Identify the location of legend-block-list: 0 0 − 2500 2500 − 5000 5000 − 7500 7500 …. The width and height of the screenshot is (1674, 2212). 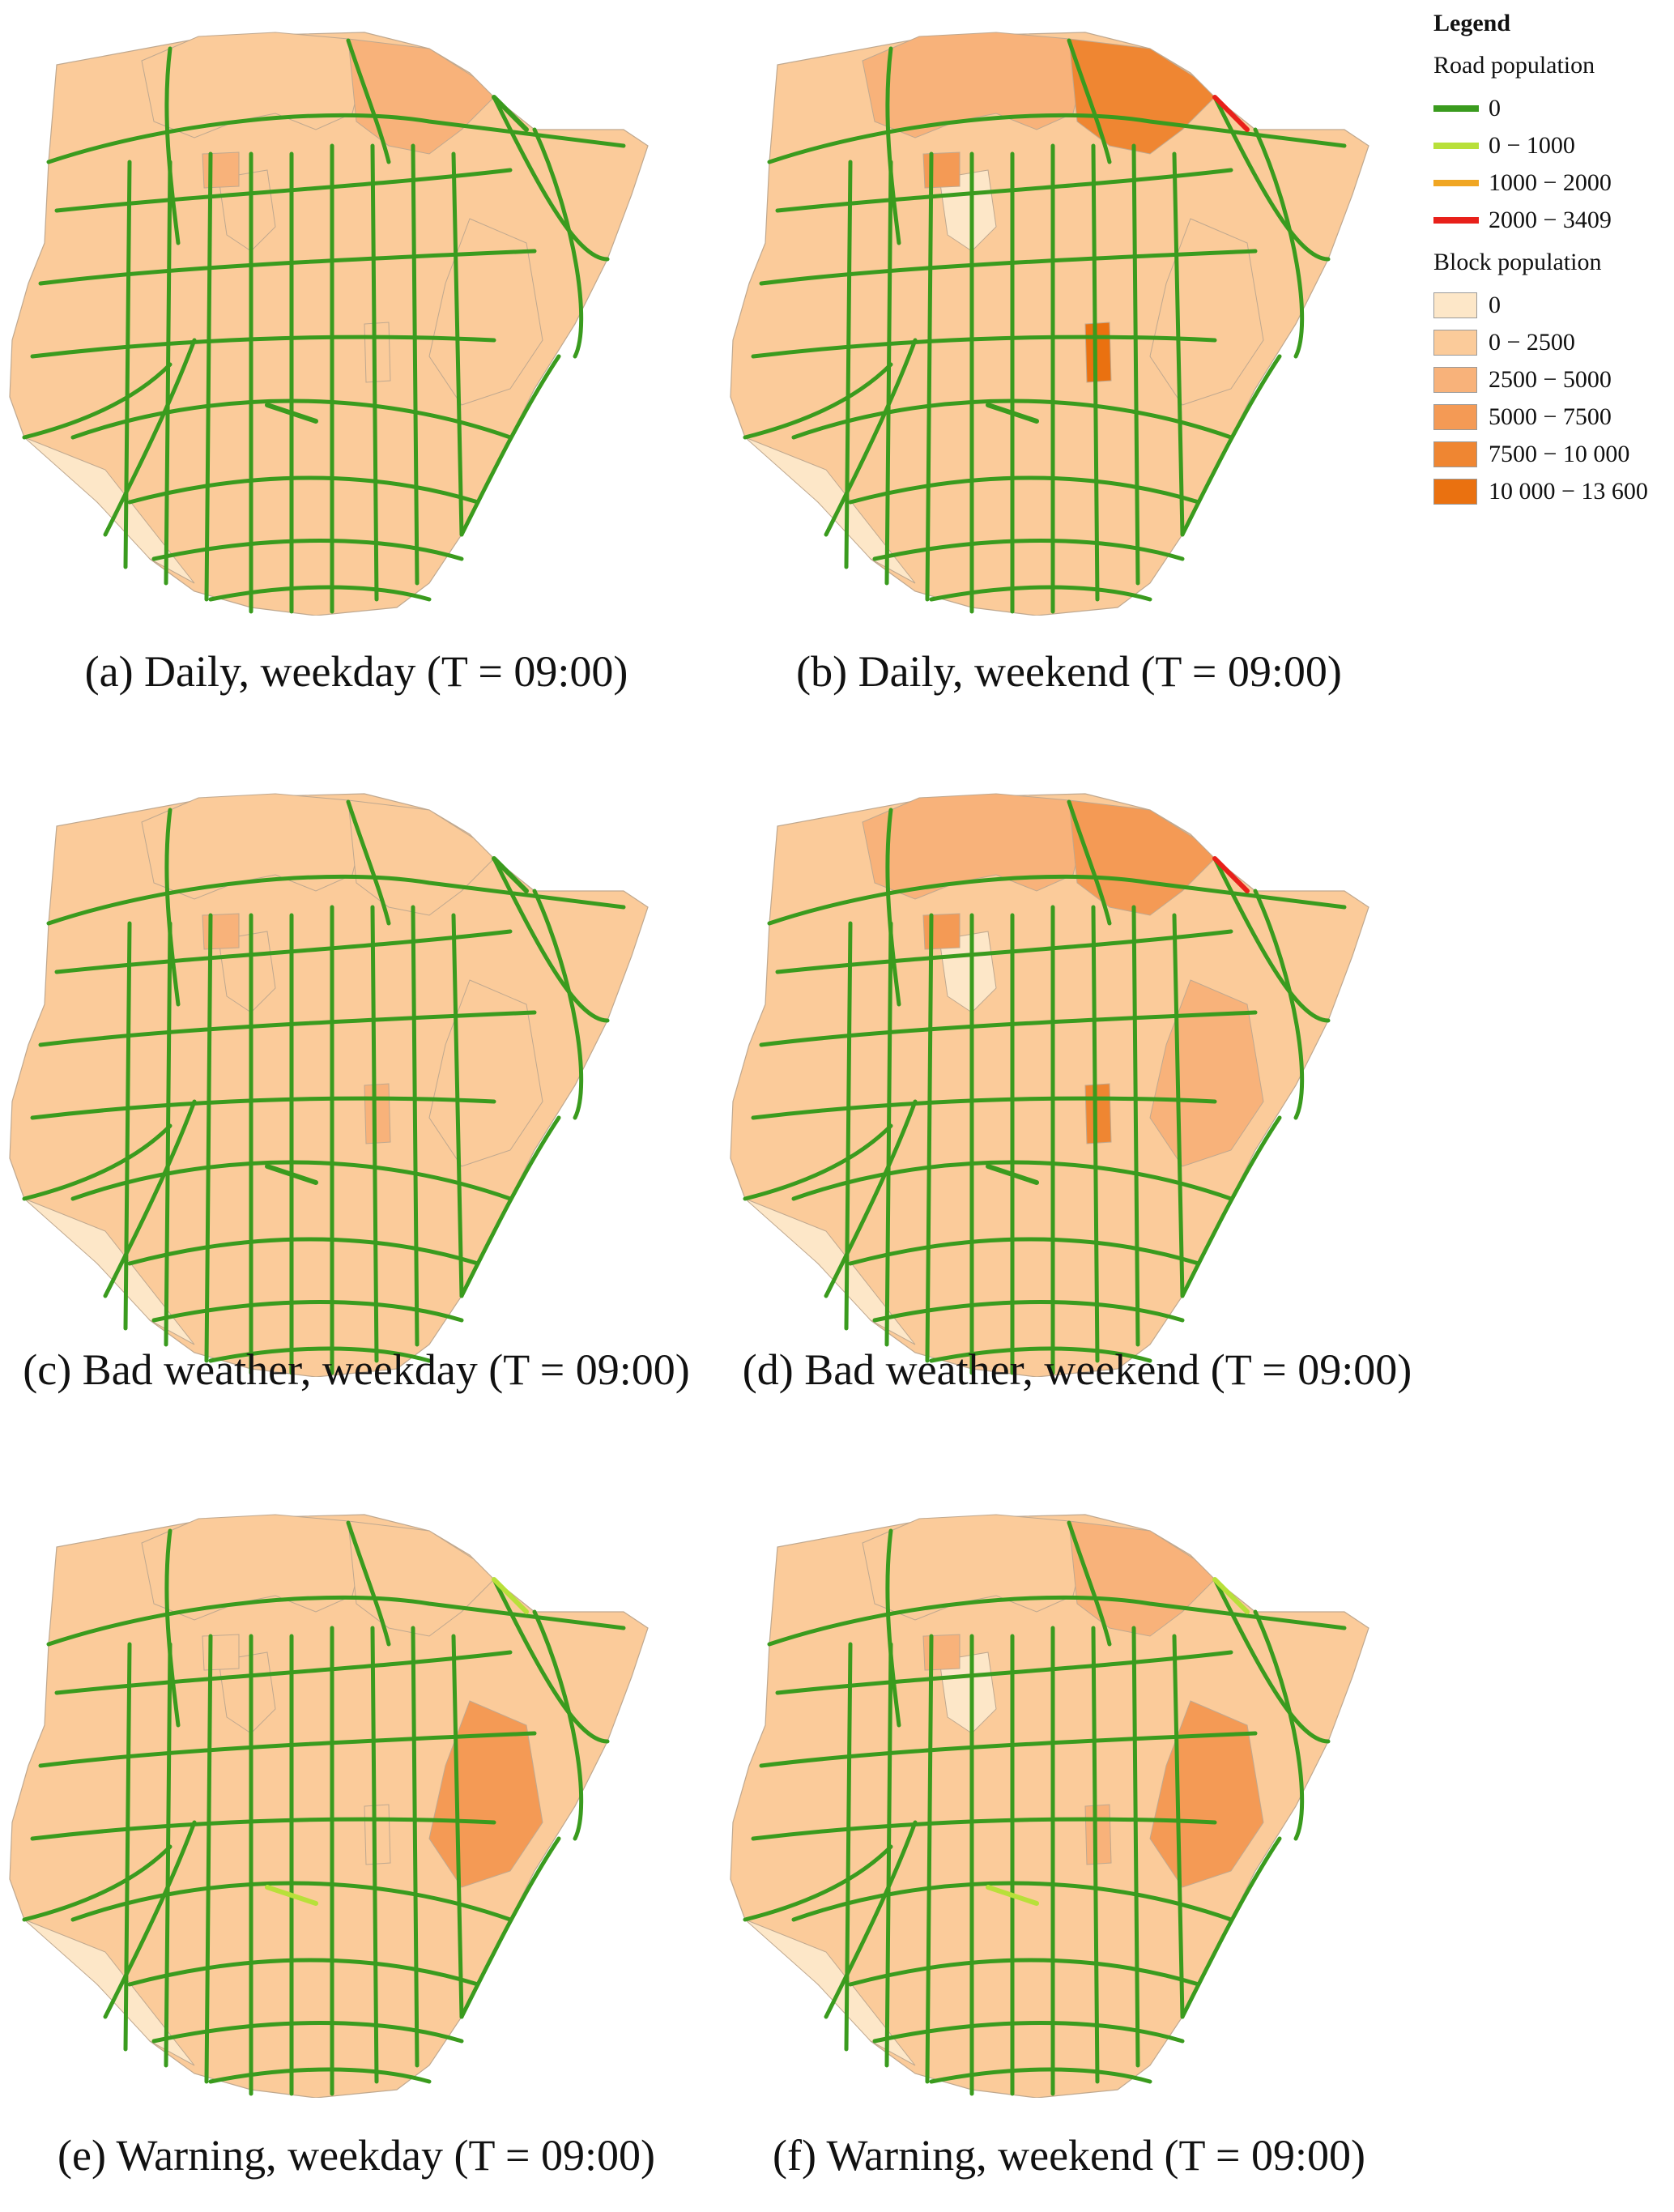
(1550, 398).